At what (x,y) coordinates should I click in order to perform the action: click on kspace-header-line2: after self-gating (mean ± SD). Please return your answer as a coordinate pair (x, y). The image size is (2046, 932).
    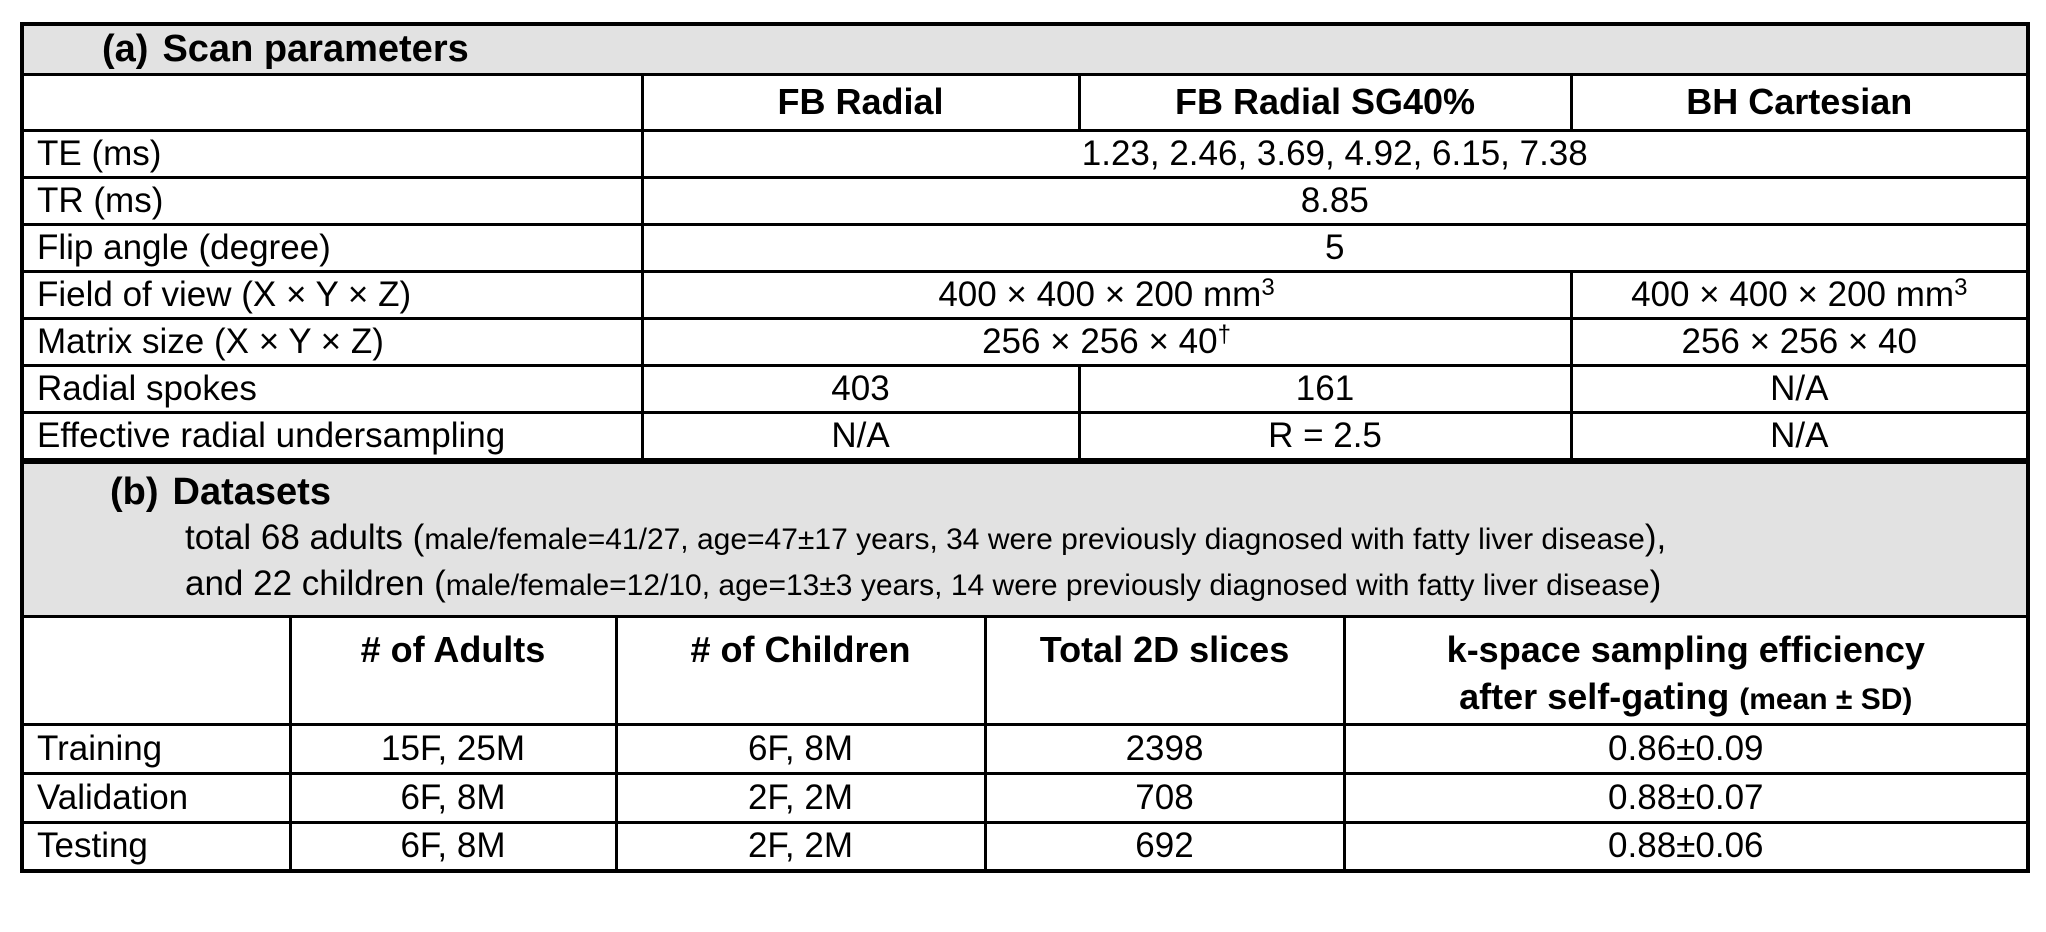
    Looking at the image, I should click on (1686, 697).